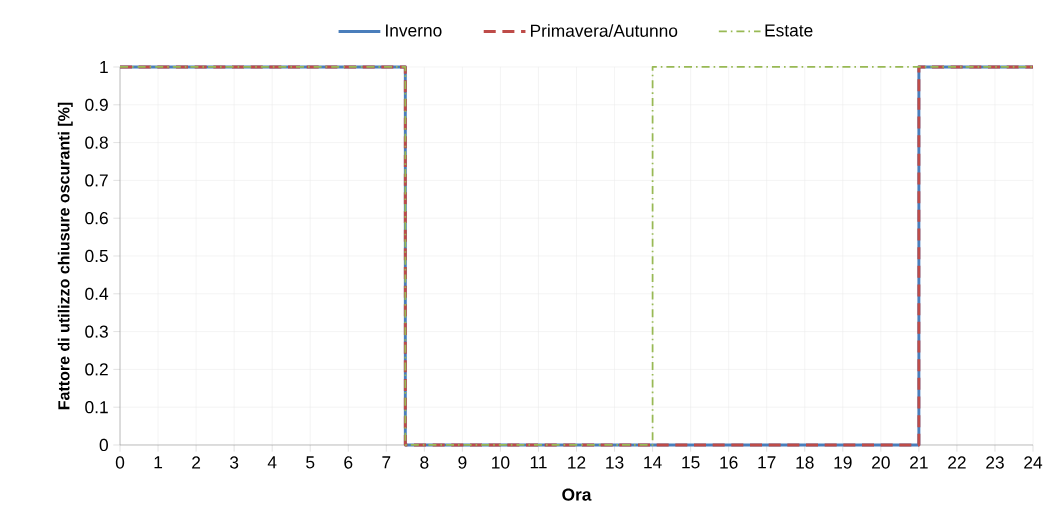  Describe the element at coordinates (120, 462) in the screenshot. I see `x-tick-label: 0` at that location.